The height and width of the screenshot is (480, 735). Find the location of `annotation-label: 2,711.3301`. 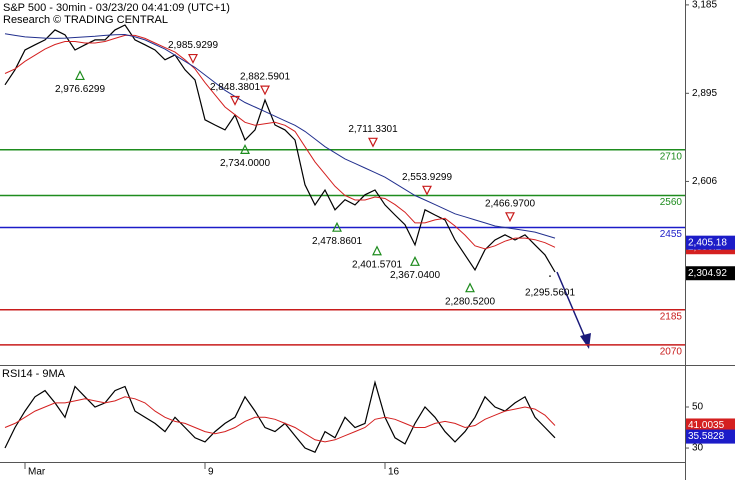

annotation-label: 2,711.3301 is located at coordinates (373, 129).